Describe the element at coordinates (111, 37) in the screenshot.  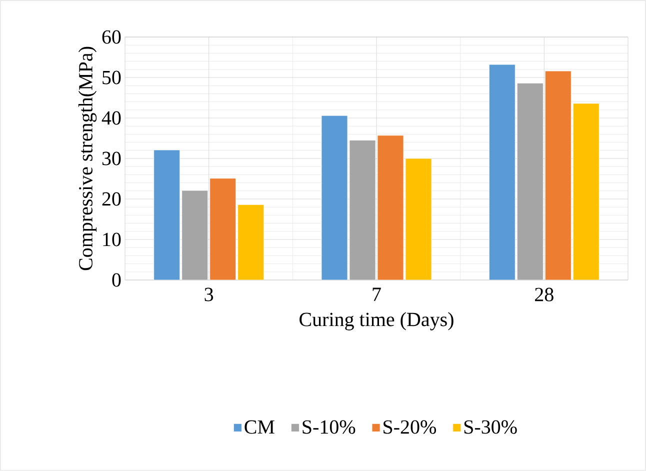
I see `y-tick-label: 60` at that location.